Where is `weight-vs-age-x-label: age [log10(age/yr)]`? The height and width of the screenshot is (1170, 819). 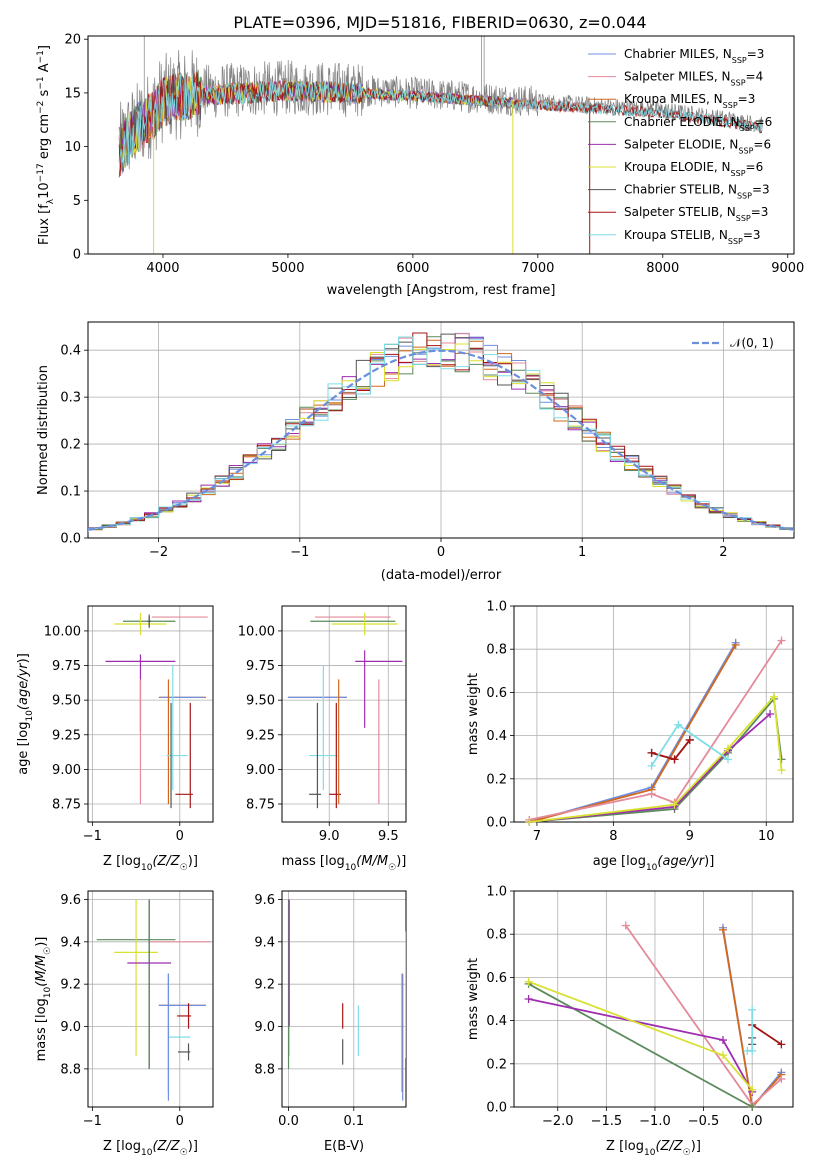
weight-vs-age-x-label: age [log10(age/yr)] is located at coordinates (654, 863).